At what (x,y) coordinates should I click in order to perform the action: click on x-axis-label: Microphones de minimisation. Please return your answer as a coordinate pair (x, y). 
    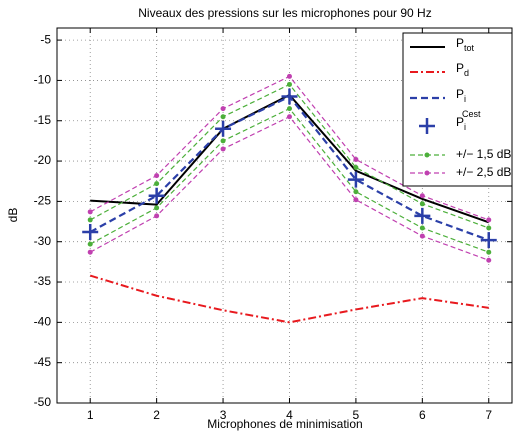
    Looking at the image, I should click on (284, 424).